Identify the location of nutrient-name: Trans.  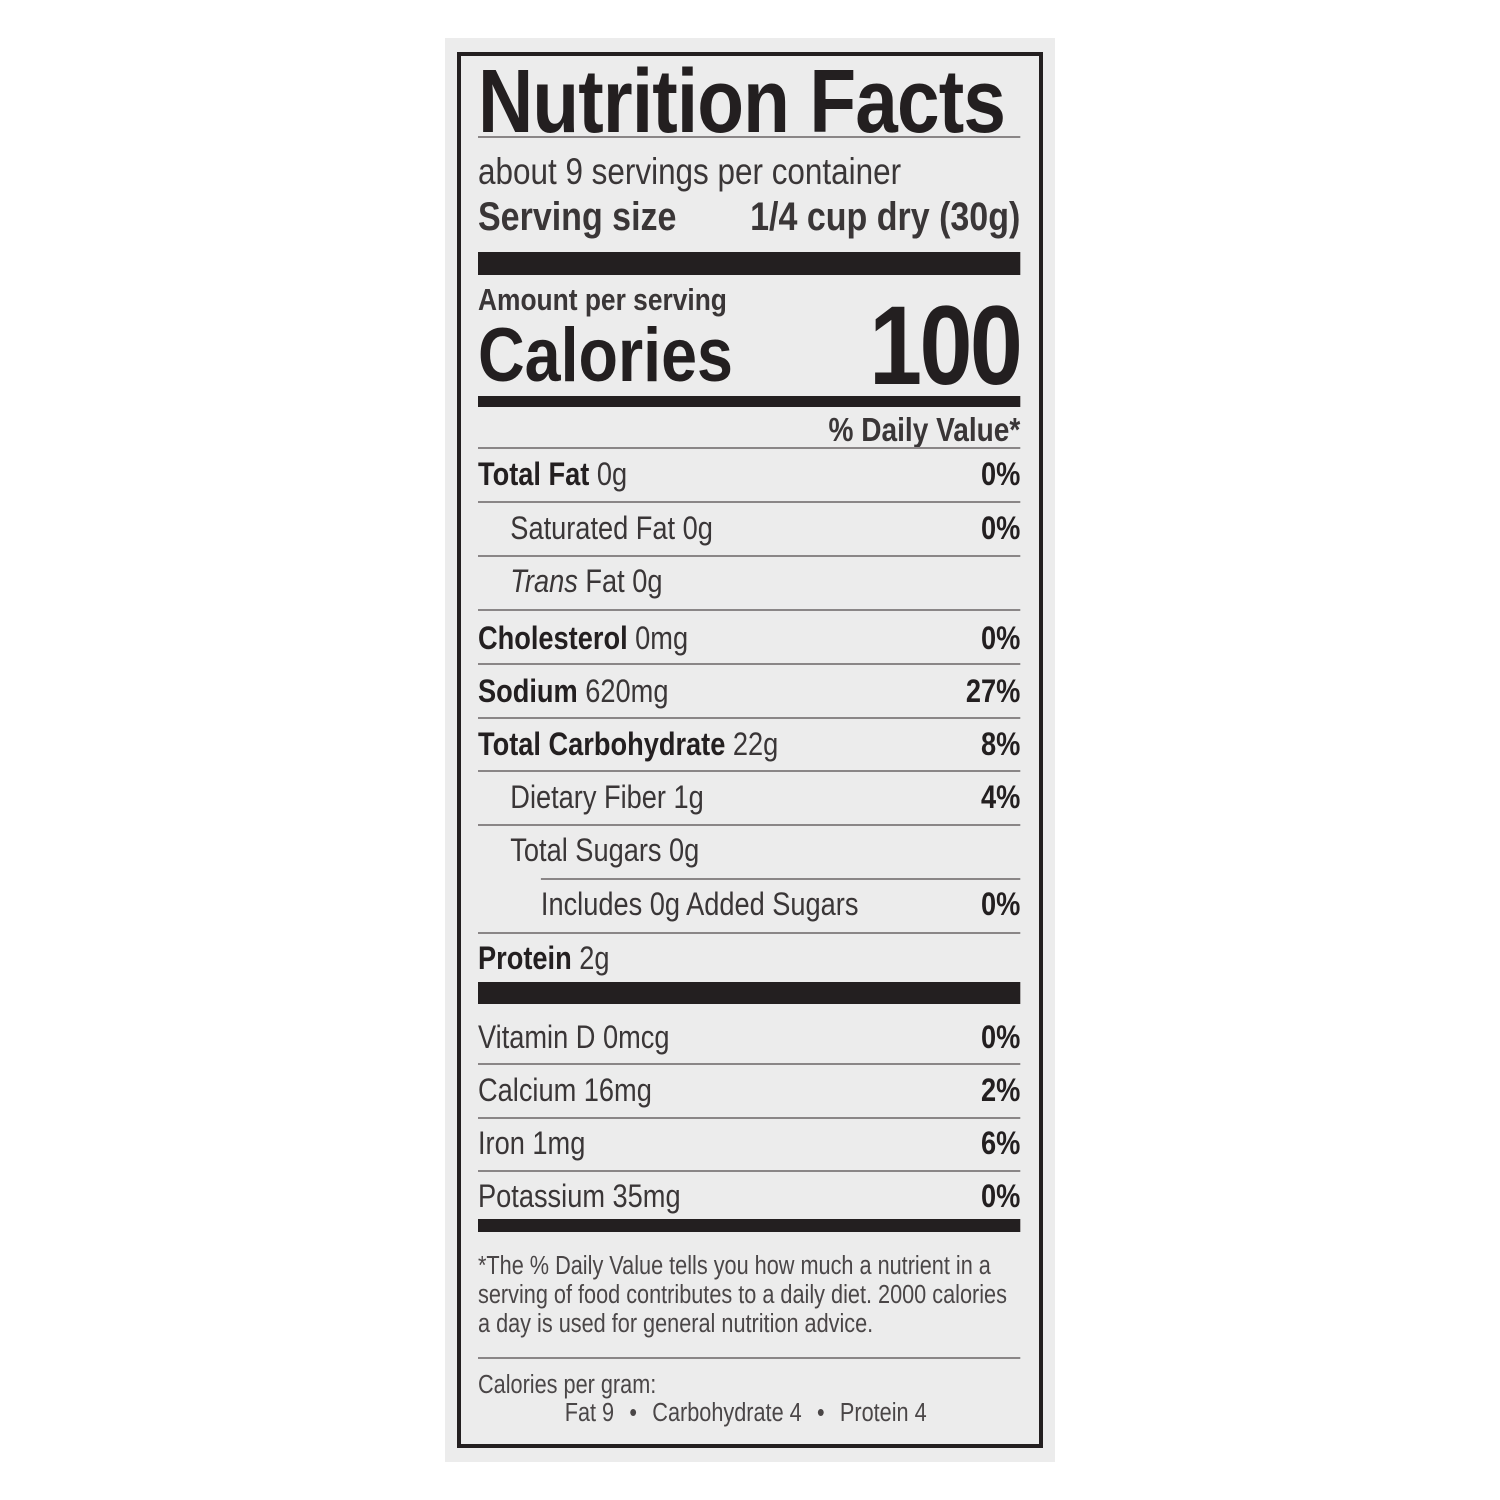
(544, 581).